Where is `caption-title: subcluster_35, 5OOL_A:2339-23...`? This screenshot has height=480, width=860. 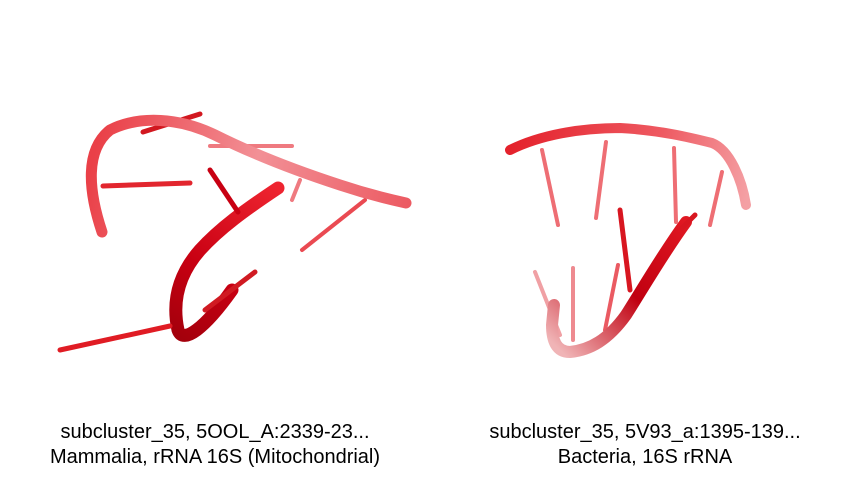 caption-title: subcluster_35, 5OOL_A:2339-23... is located at coordinates (215, 432).